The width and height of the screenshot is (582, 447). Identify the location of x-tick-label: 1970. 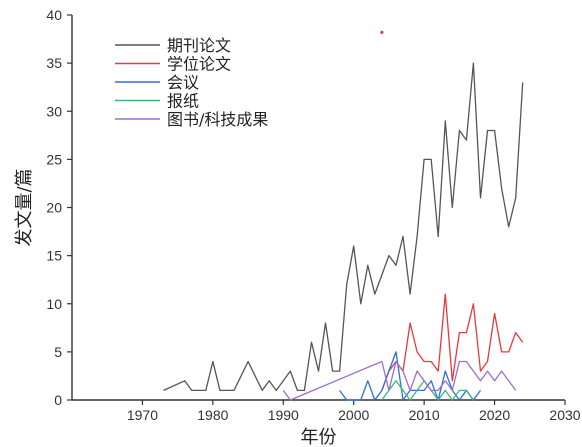
(142, 415).